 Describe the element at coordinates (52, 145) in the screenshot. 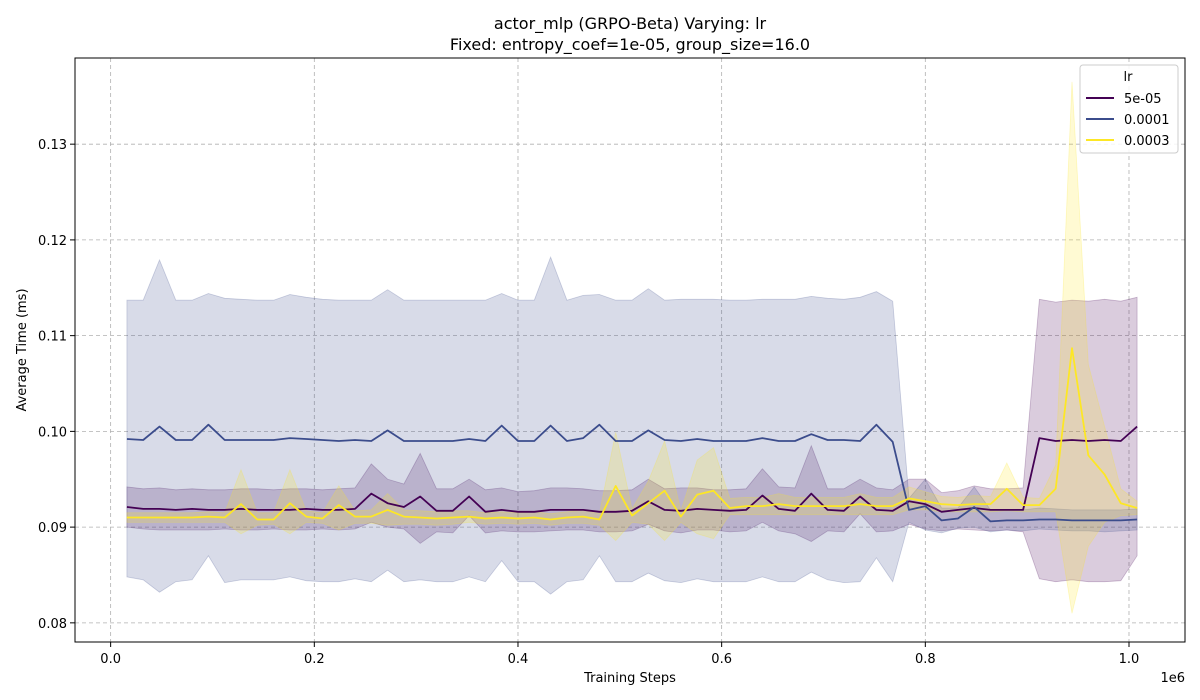

I see `y-tick-label: 0.13` at that location.